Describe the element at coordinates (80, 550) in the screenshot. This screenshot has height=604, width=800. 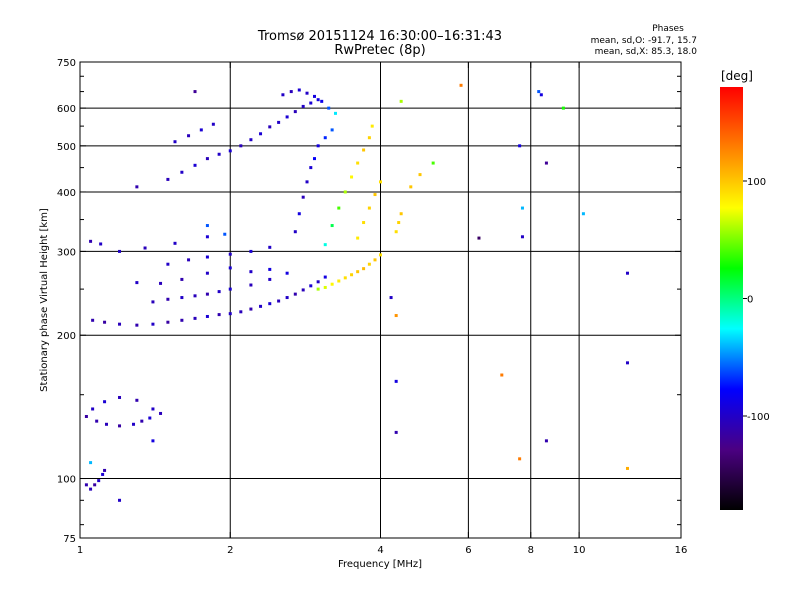
I see `x-tick-label: 1` at that location.